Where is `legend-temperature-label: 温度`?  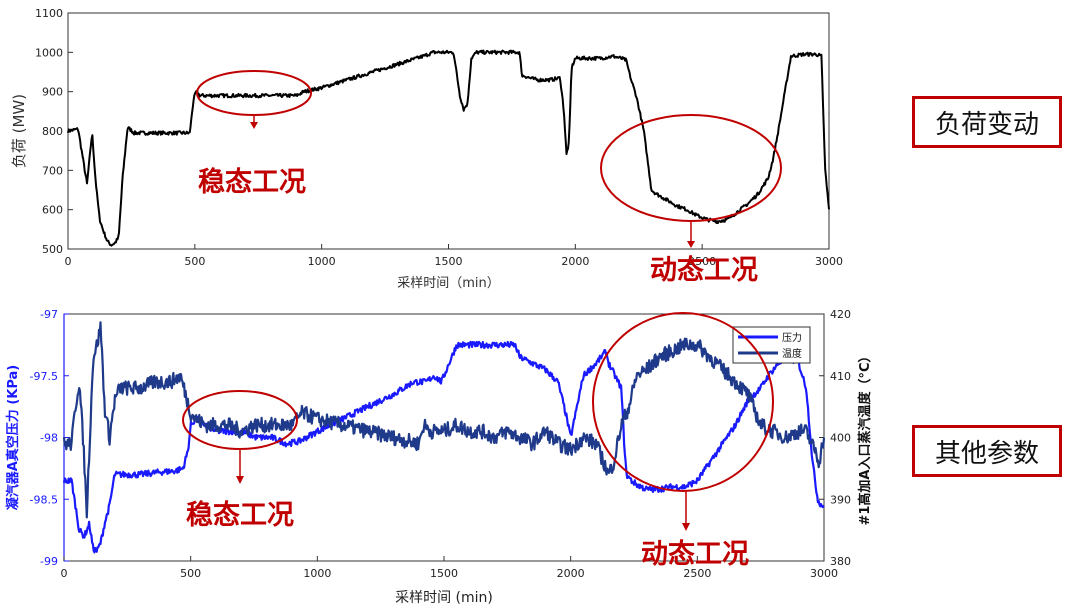
legend-temperature-label: 温度 is located at coordinates (792, 353).